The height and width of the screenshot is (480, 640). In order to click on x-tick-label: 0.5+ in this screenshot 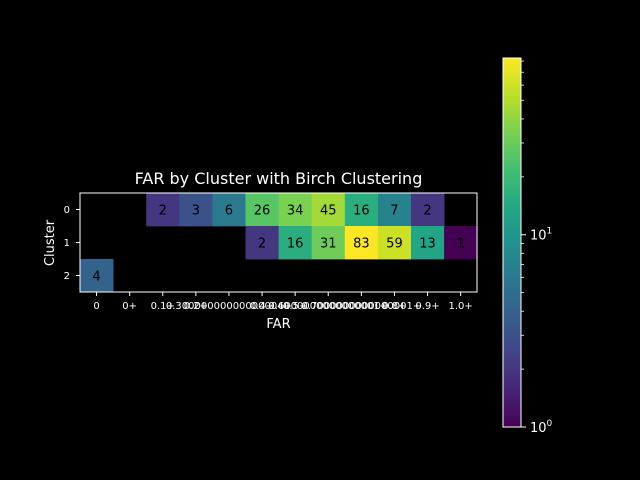, I will do `click(295, 306)`.